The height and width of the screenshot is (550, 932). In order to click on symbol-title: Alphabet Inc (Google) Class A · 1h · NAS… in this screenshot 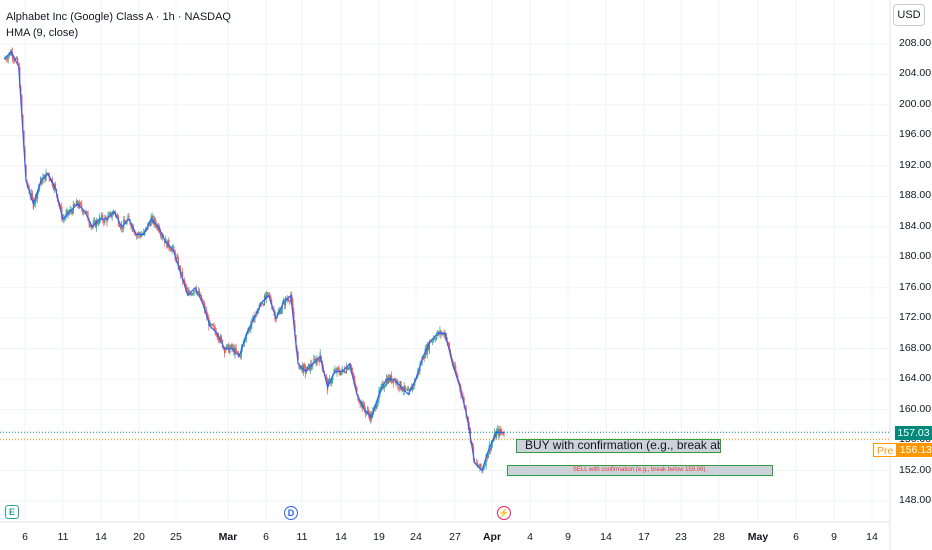, I will do `click(118, 17)`.